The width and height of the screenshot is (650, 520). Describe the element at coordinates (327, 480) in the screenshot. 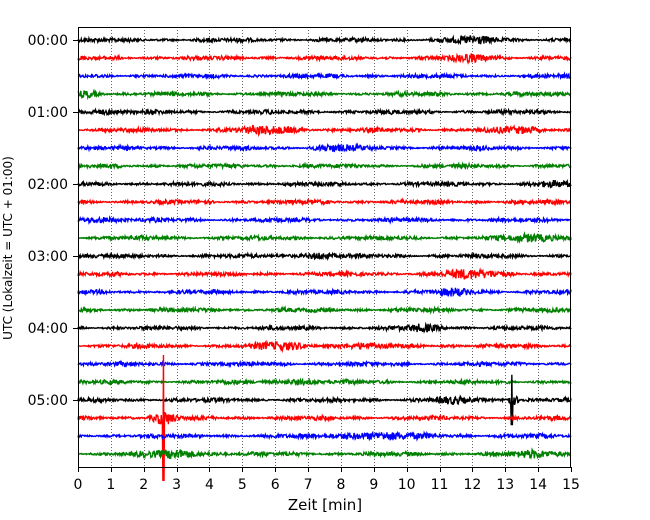

I see `x-axis-ticks: 0 1 2 3 4 5 6 7 8 9 10 11 12 13 14 15` at that location.